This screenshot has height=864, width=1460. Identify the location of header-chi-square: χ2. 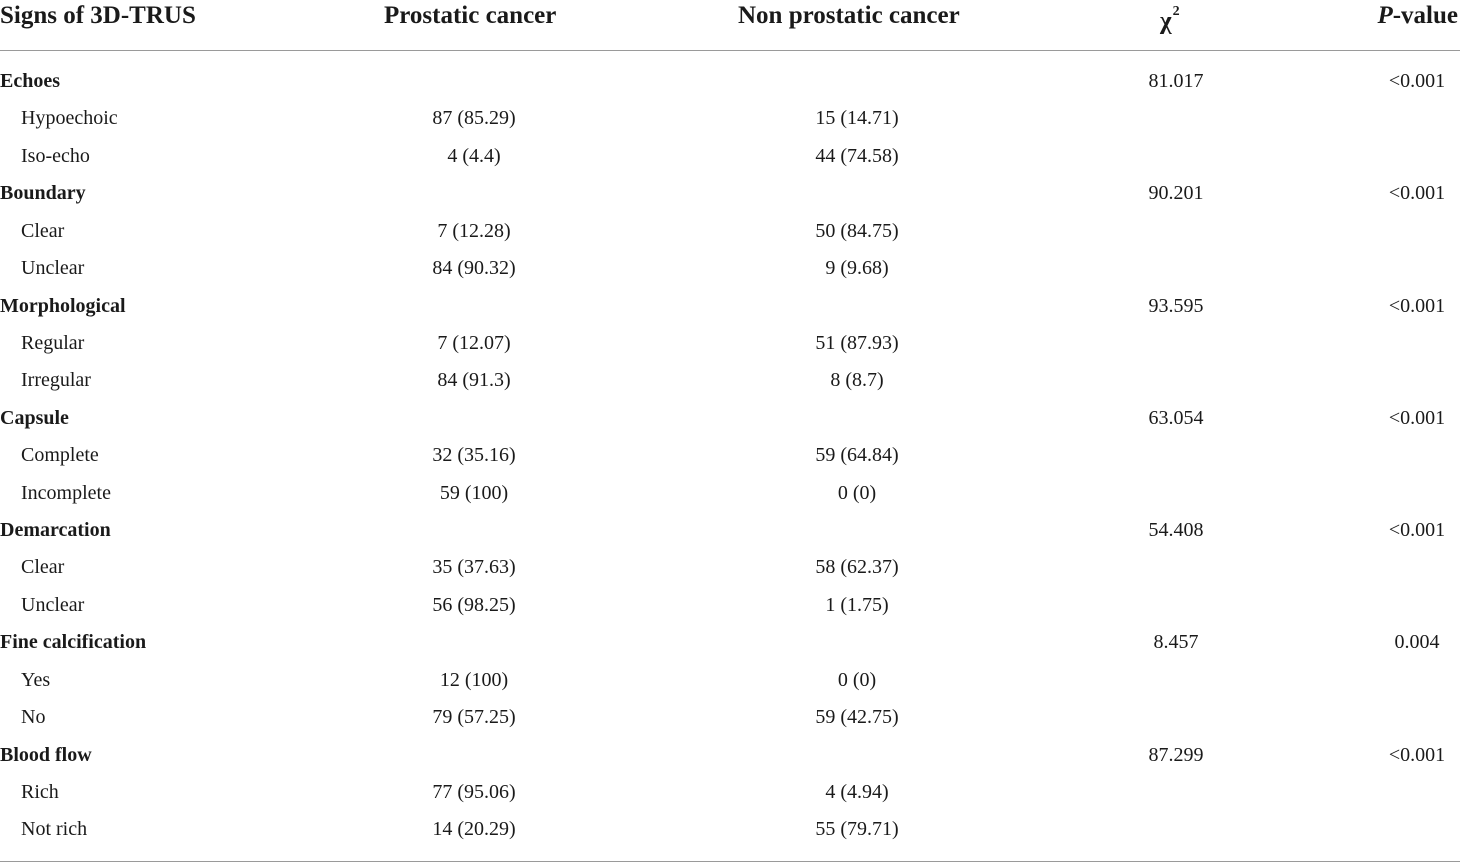
(1170, 18).